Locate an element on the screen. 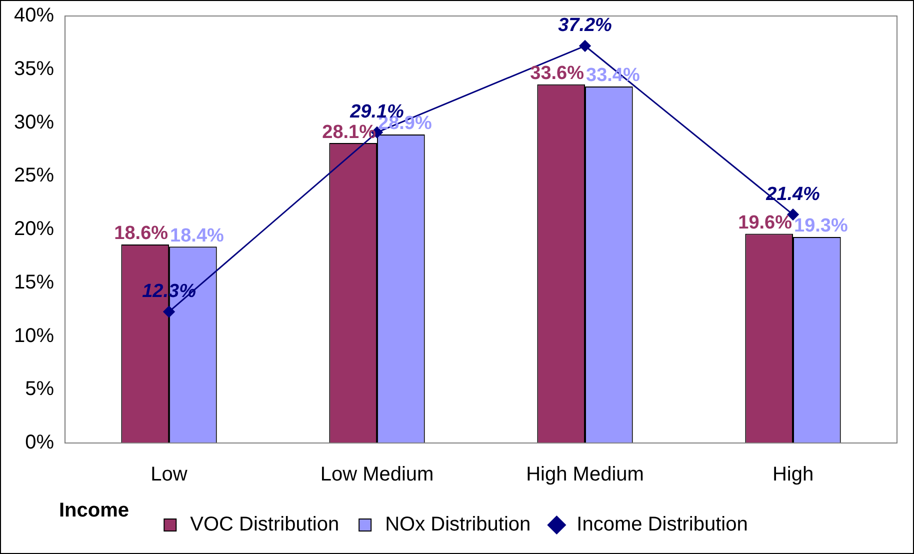 This screenshot has height=554, width=914. data-label: 19.3% is located at coordinates (821, 226).